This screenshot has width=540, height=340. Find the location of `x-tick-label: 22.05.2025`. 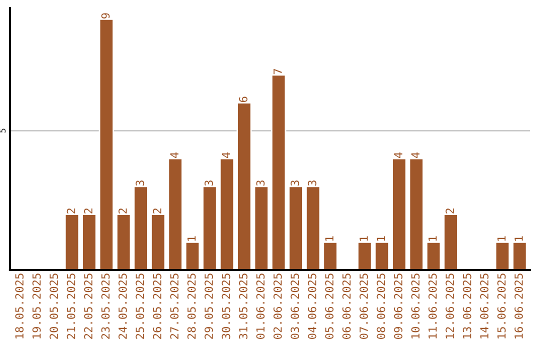

x-tick-label: 22.05.2025 is located at coordinates (88, 306).